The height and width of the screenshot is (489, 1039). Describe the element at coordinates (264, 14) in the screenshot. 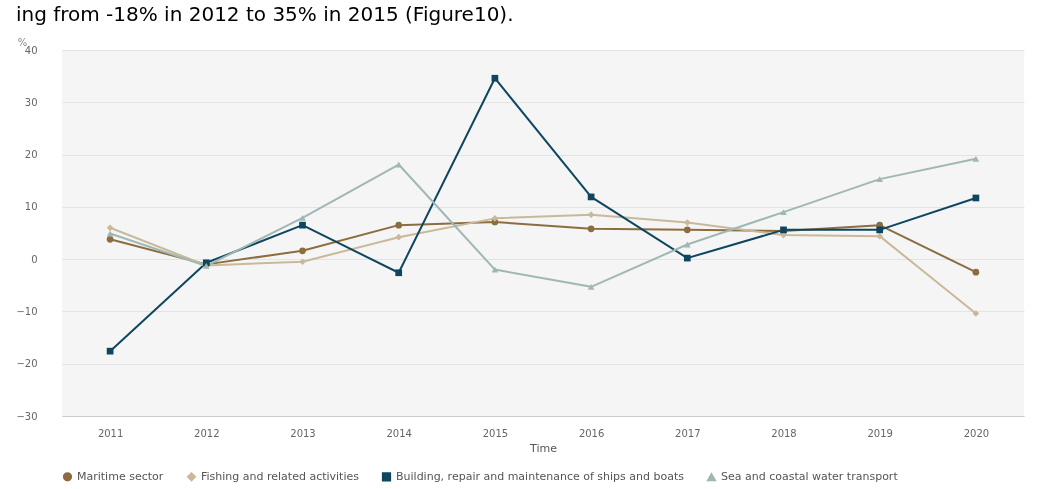

I see `text: ing from -18% in 2012 to 35% in 2015 (Figure10).` at that location.